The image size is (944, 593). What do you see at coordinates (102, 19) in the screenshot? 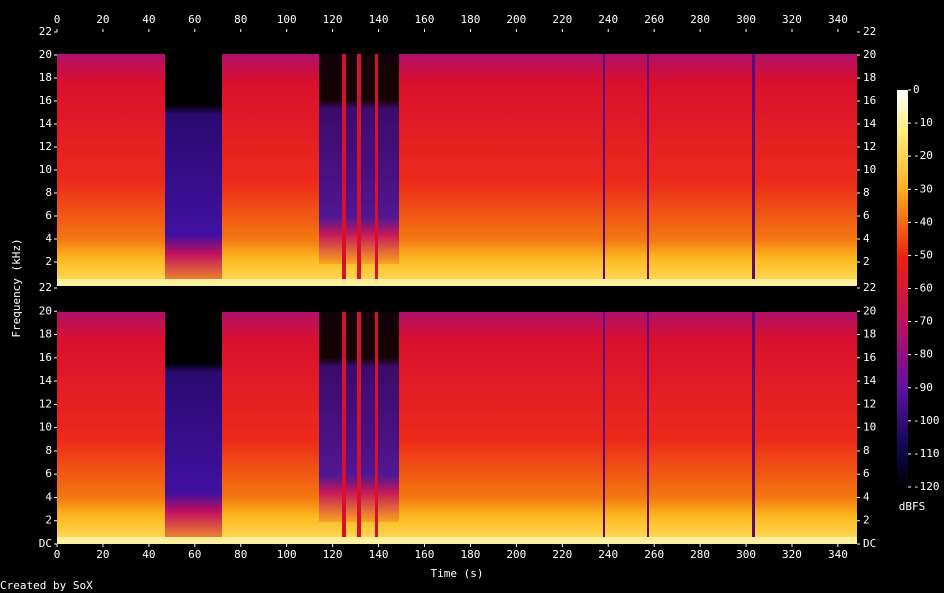
I see `x-tick-label: 20` at bounding box center [102, 19].